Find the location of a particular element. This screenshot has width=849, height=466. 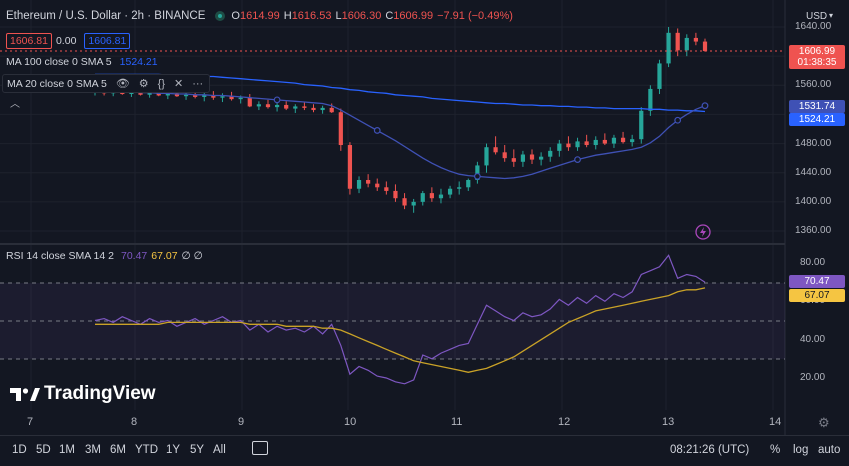

more-icon: ··· is located at coordinates (198, 83).